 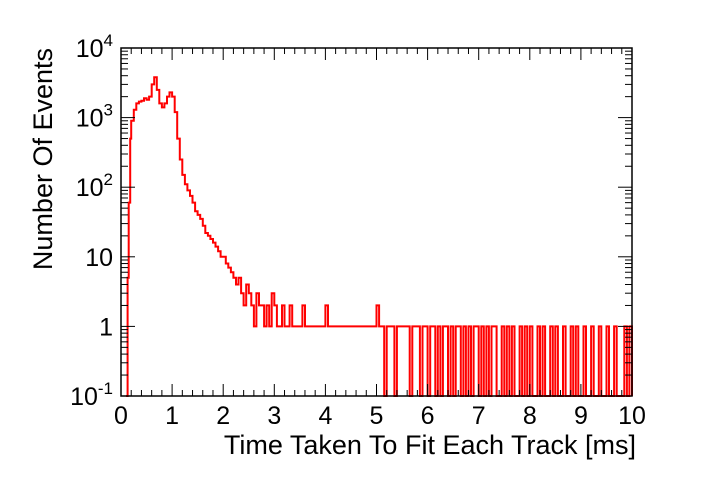 I want to click on x-axis-title: Time Taken To Fit Each Track [ms], so click(x=430, y=445).